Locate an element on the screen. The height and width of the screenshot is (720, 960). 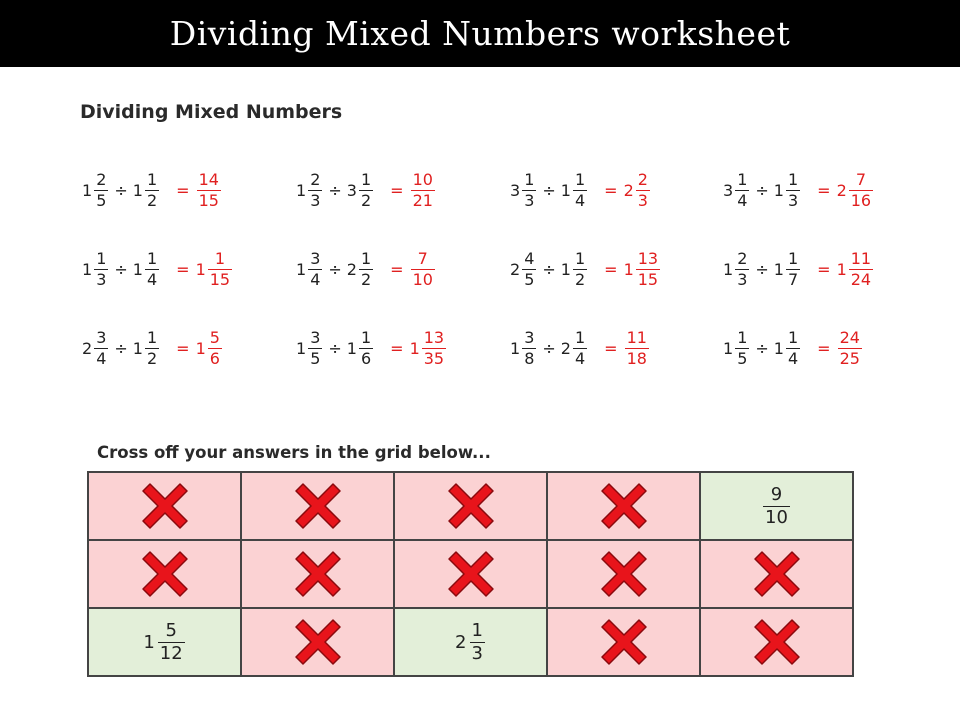
answer-fraction: 11 24 is located at coordinates (861, 268).